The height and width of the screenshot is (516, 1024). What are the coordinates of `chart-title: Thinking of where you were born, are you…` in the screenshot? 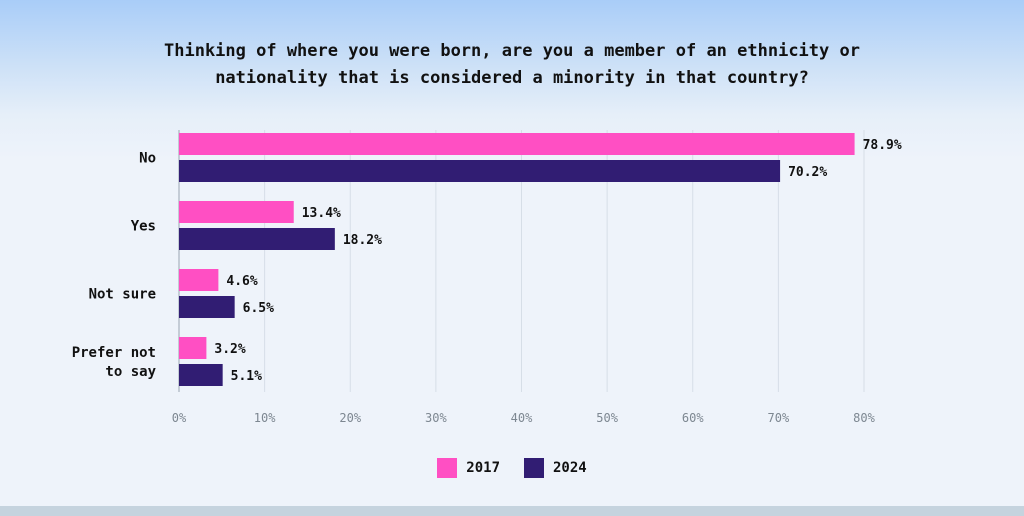 It's located at (512, 64).